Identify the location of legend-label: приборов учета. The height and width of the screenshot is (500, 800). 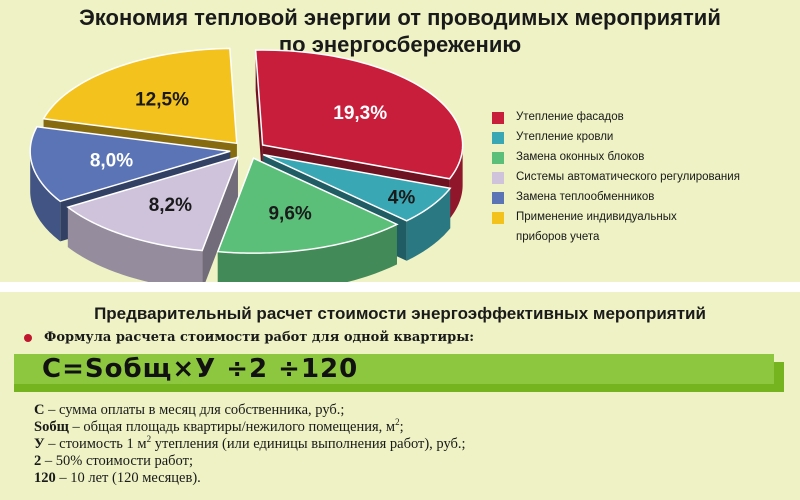
(558, 237).